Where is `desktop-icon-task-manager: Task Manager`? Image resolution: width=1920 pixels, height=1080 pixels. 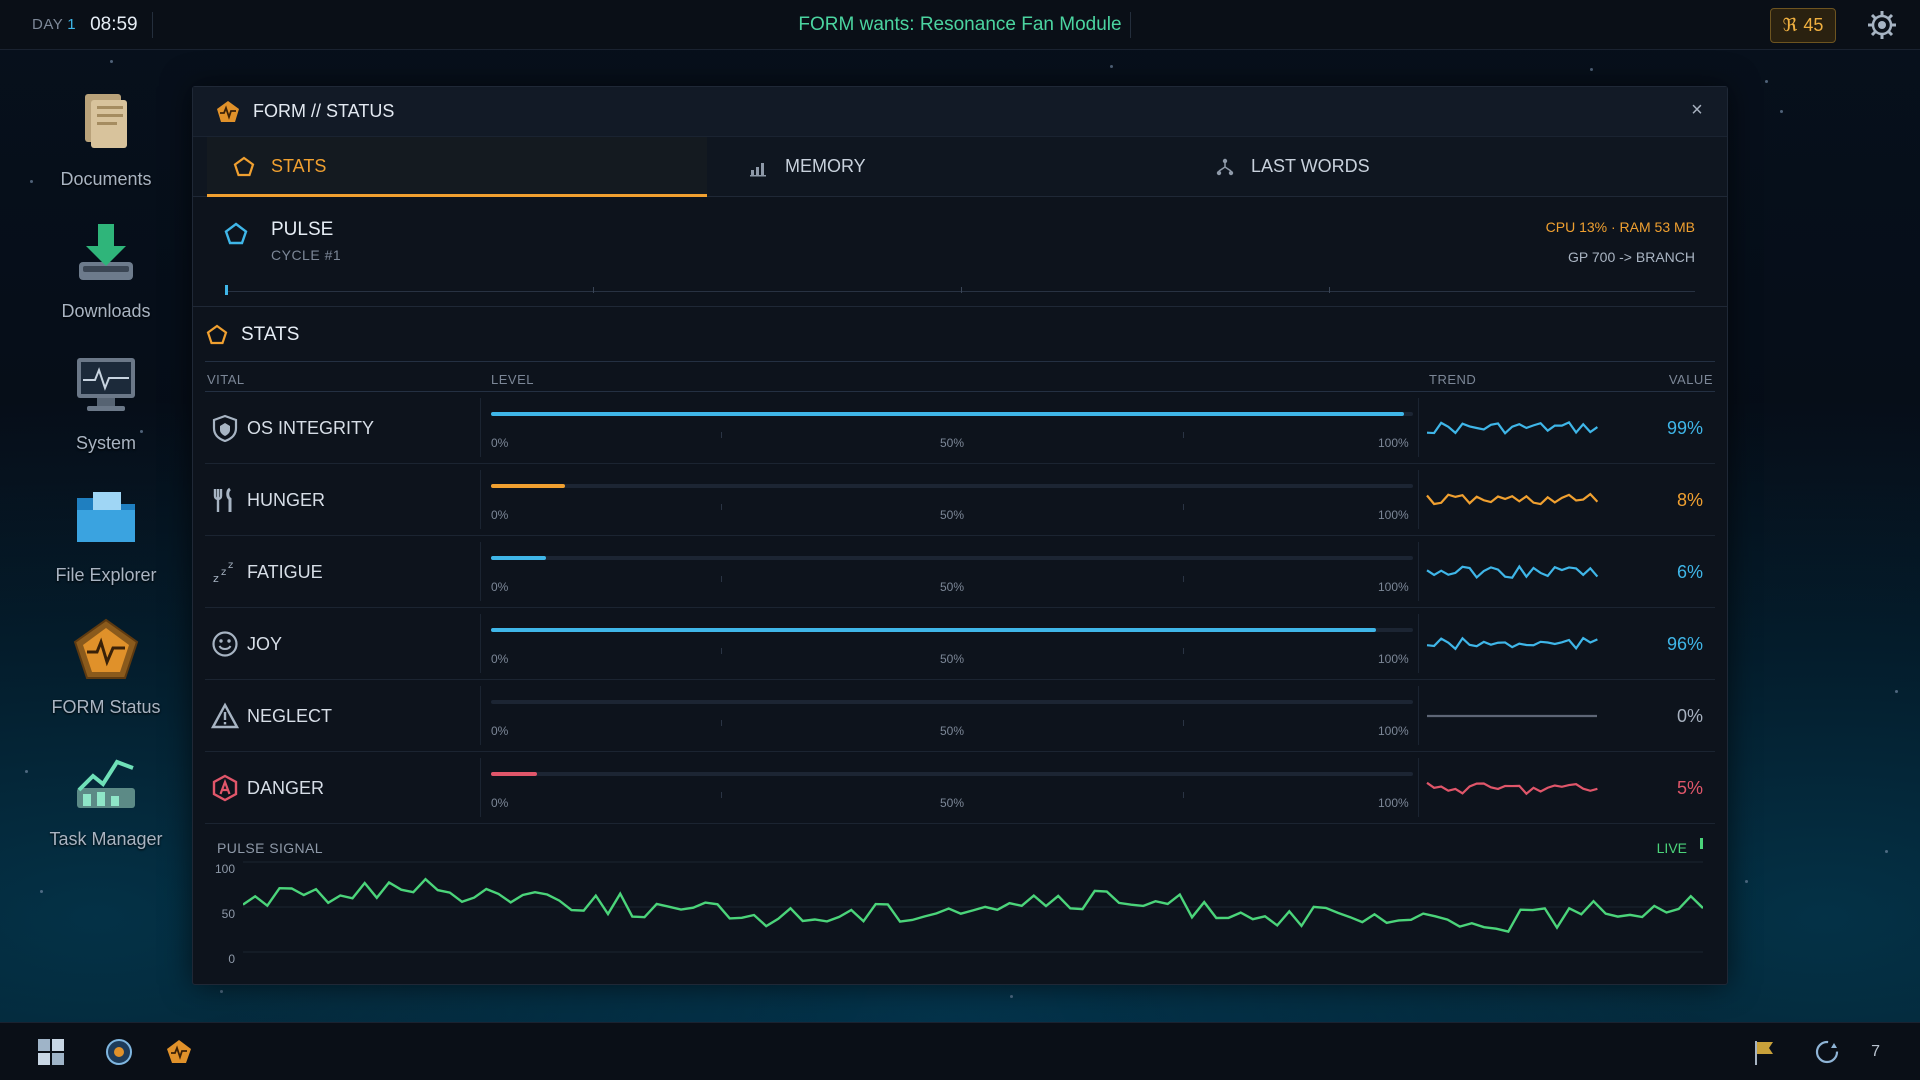 desktop-icon-task-manager: Task Manager is located at coordinates (106, 799).